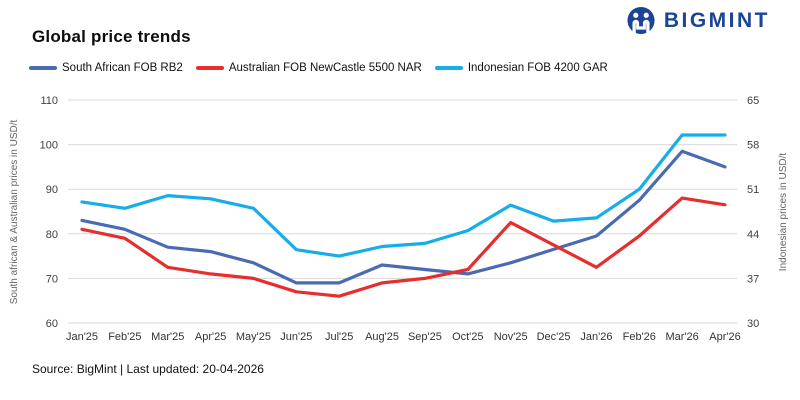  What do you see at coordinates (253, 337) in the screenshot?
I see `x-tick-label: May'25` at bounding box center [253, 337].